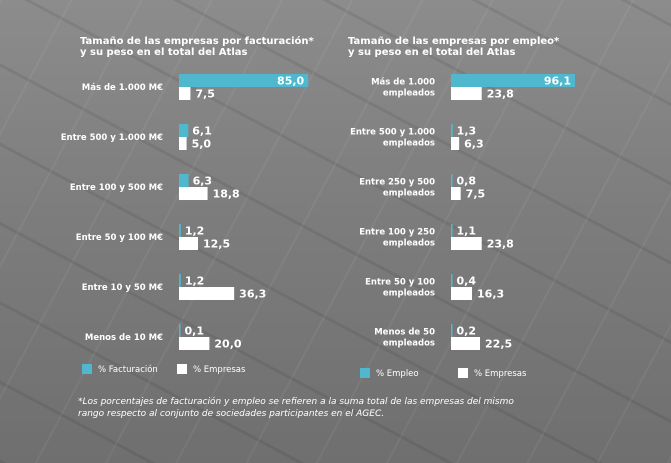 The image size is (671, 463). What do you see at coordinates (397, 233) in the screenshot?
I see `empleo-category-label: Entre 100 y 250` at bounding box center [397, 233].